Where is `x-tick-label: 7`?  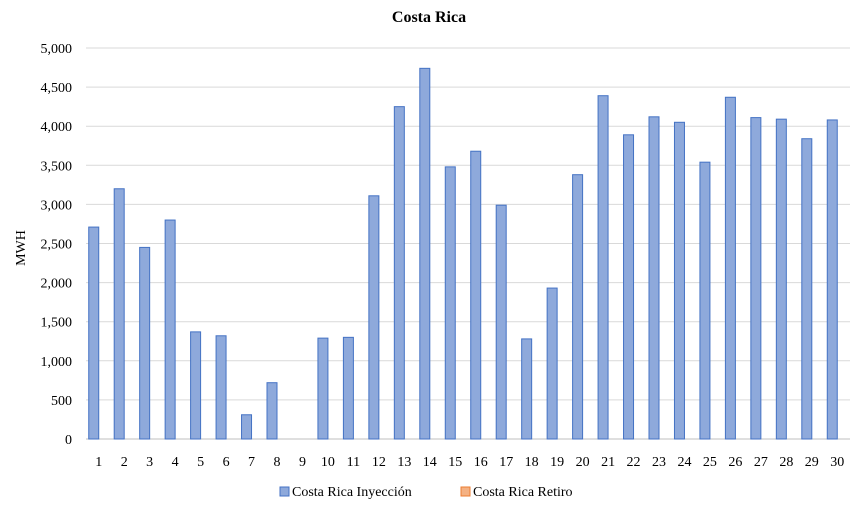
x-tick-label: 7 is located at coordinates (251, 462).